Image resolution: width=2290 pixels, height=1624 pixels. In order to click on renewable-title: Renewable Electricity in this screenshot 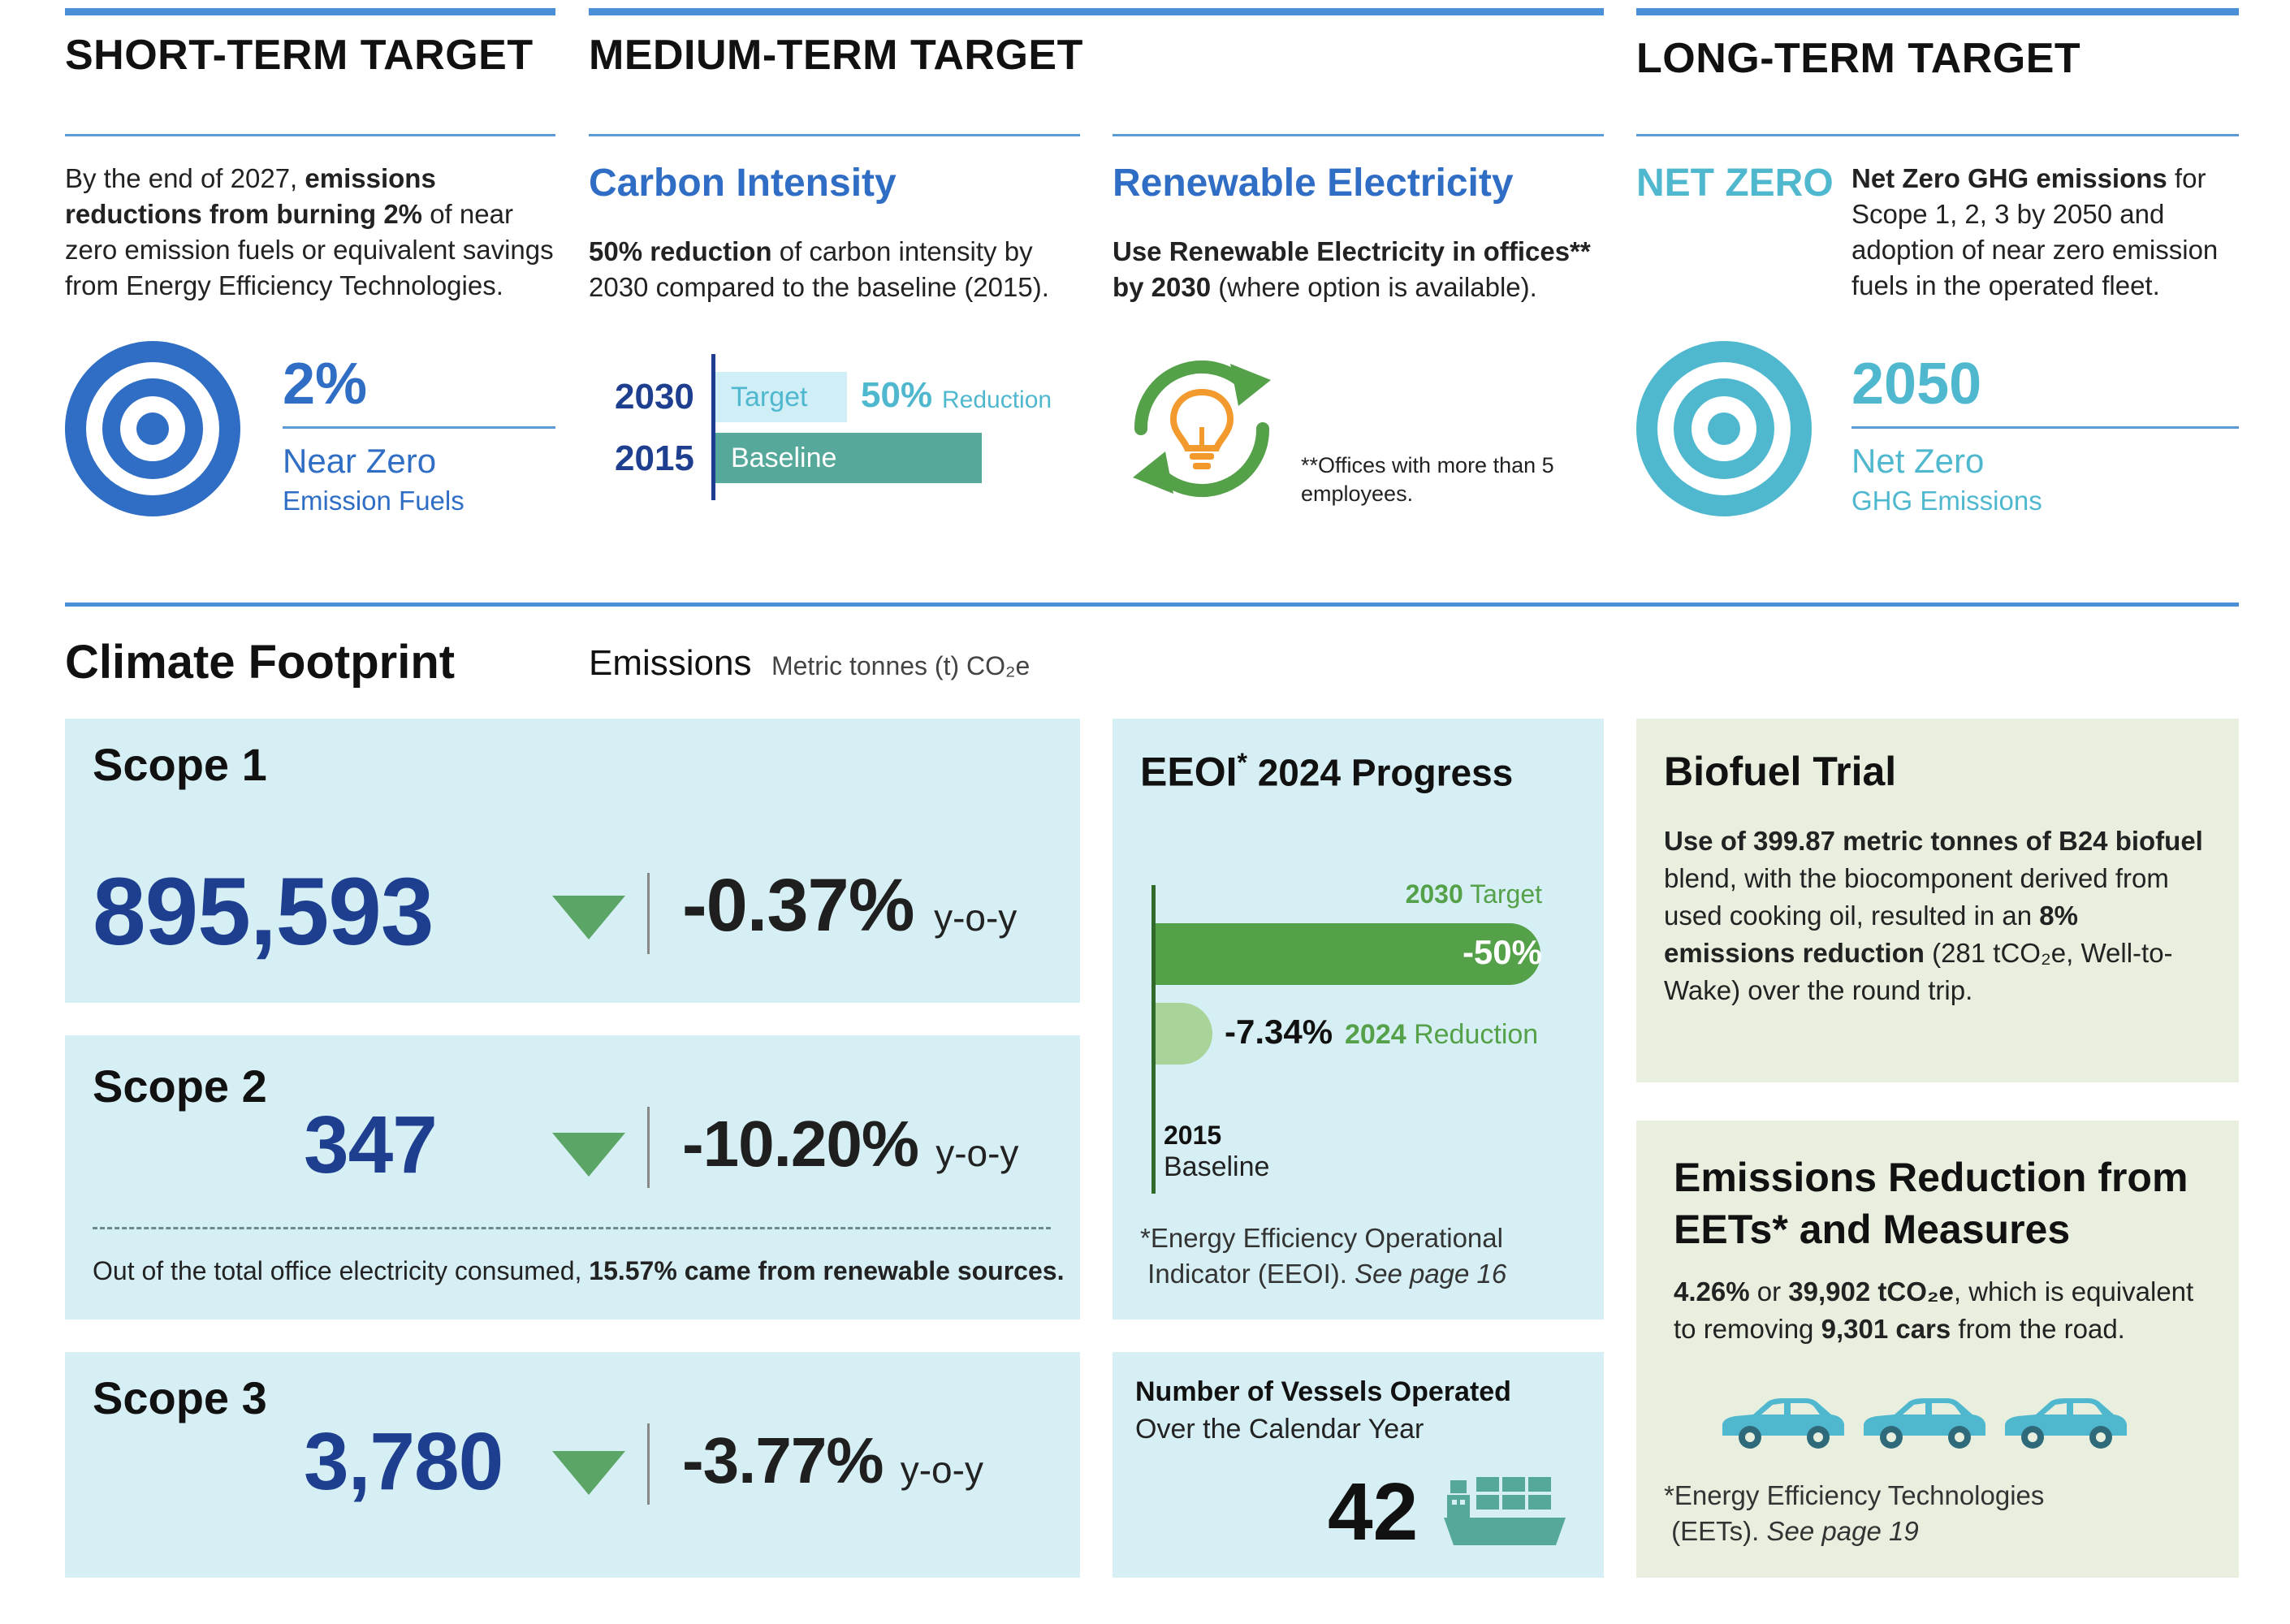, I will do `click(1313, 184)`.